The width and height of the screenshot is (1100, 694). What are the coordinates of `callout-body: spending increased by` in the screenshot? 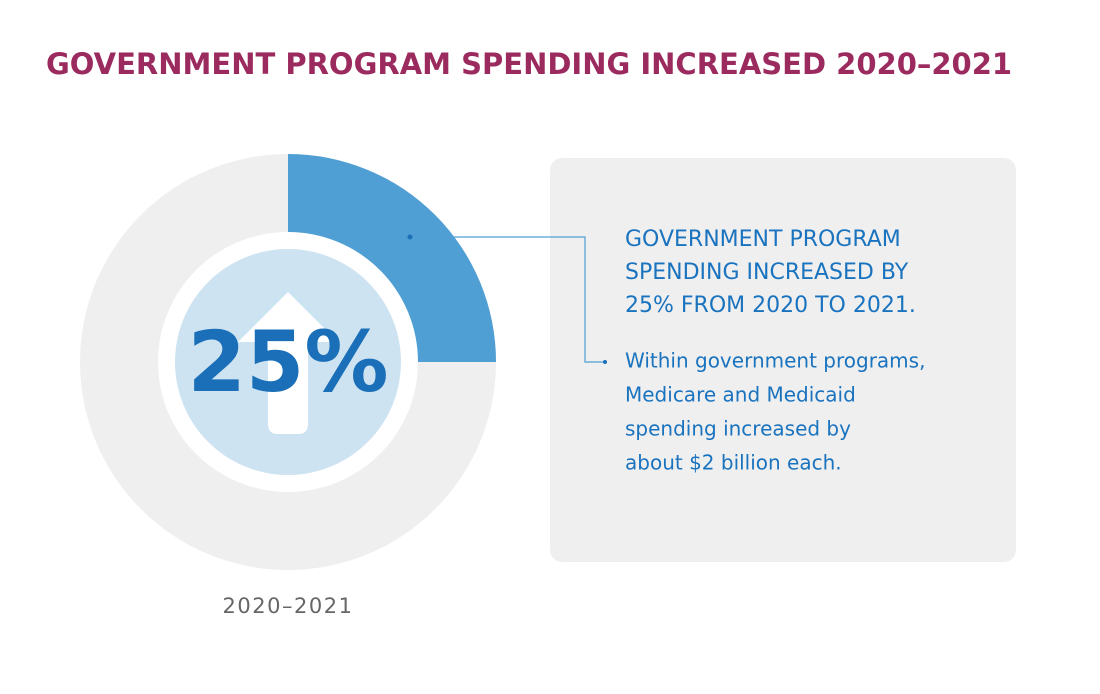 It's located at (738, 429).